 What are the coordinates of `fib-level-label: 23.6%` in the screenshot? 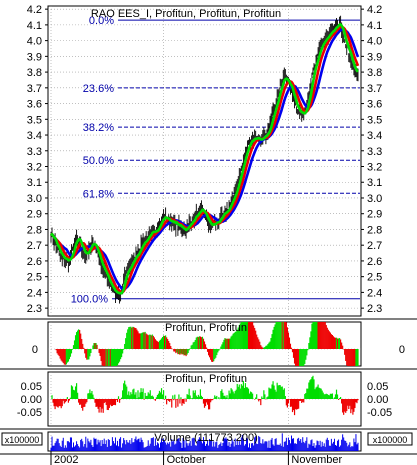 It's located at (98, 89).